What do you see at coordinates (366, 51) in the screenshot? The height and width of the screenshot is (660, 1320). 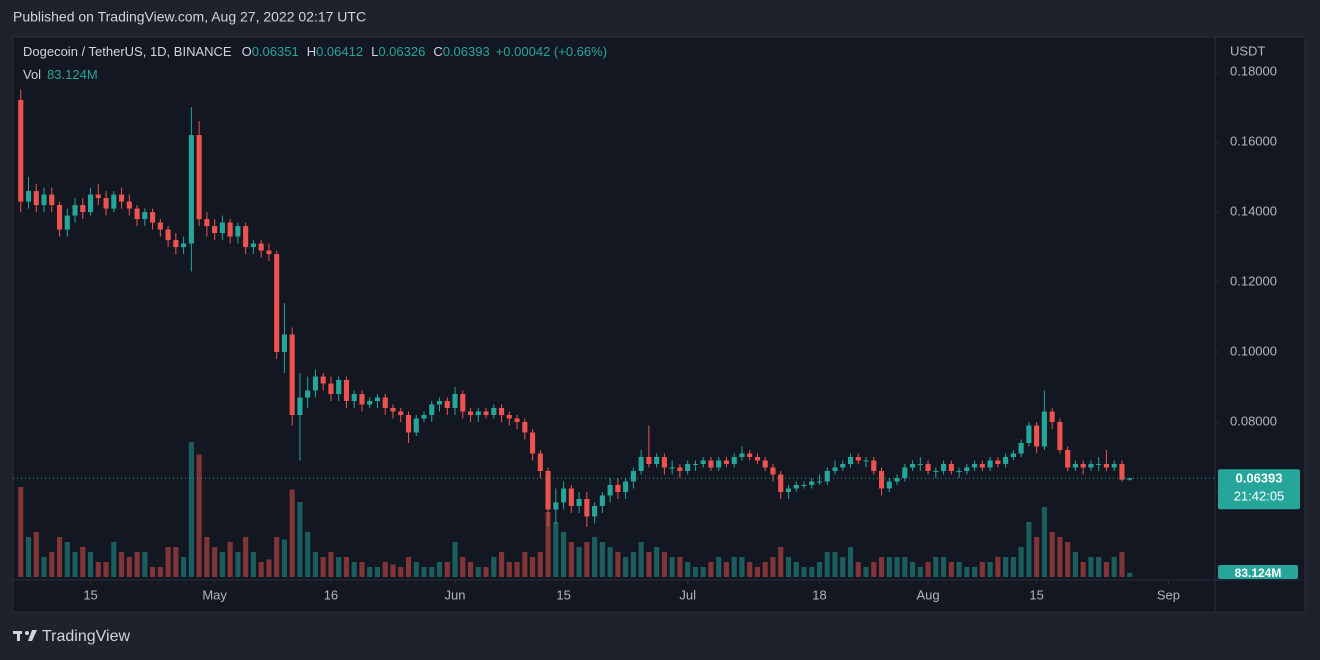 I see `ohlc: O0.06351 H0.06412 L0.06326 C0.06393` at bounding box center [366, 51].